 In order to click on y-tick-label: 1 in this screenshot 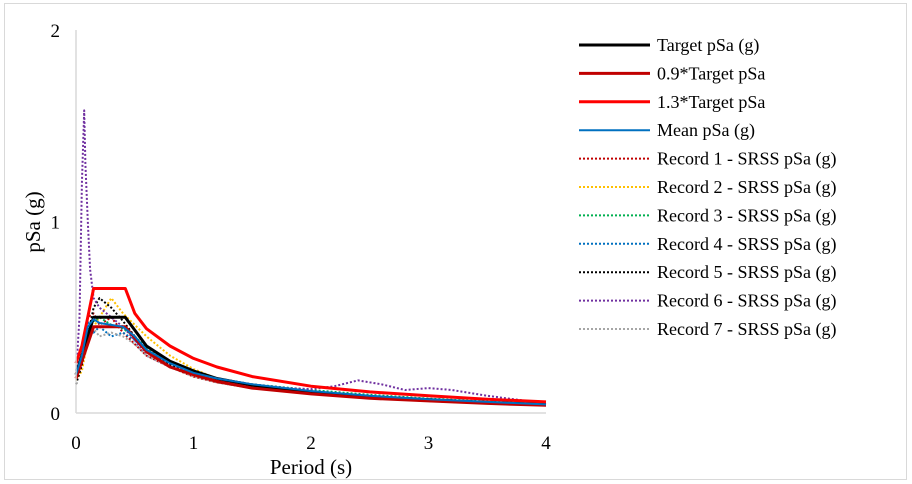, I will do `click(56, 223)`.